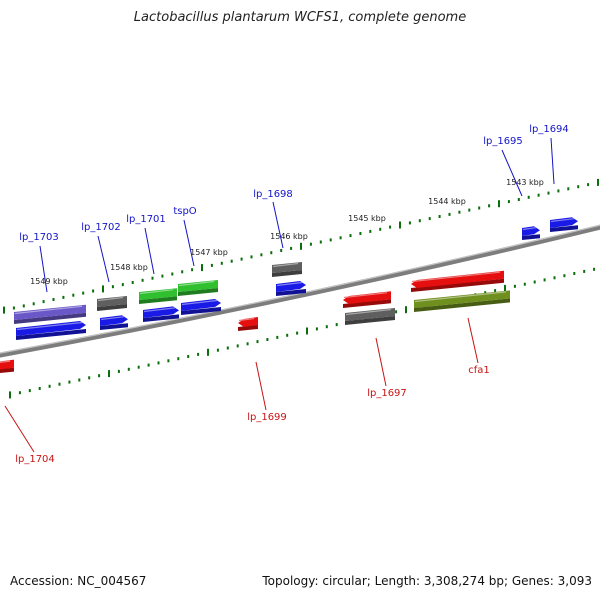  I want to click on accession-text: Accession: NC_004567, so click(78, 581).